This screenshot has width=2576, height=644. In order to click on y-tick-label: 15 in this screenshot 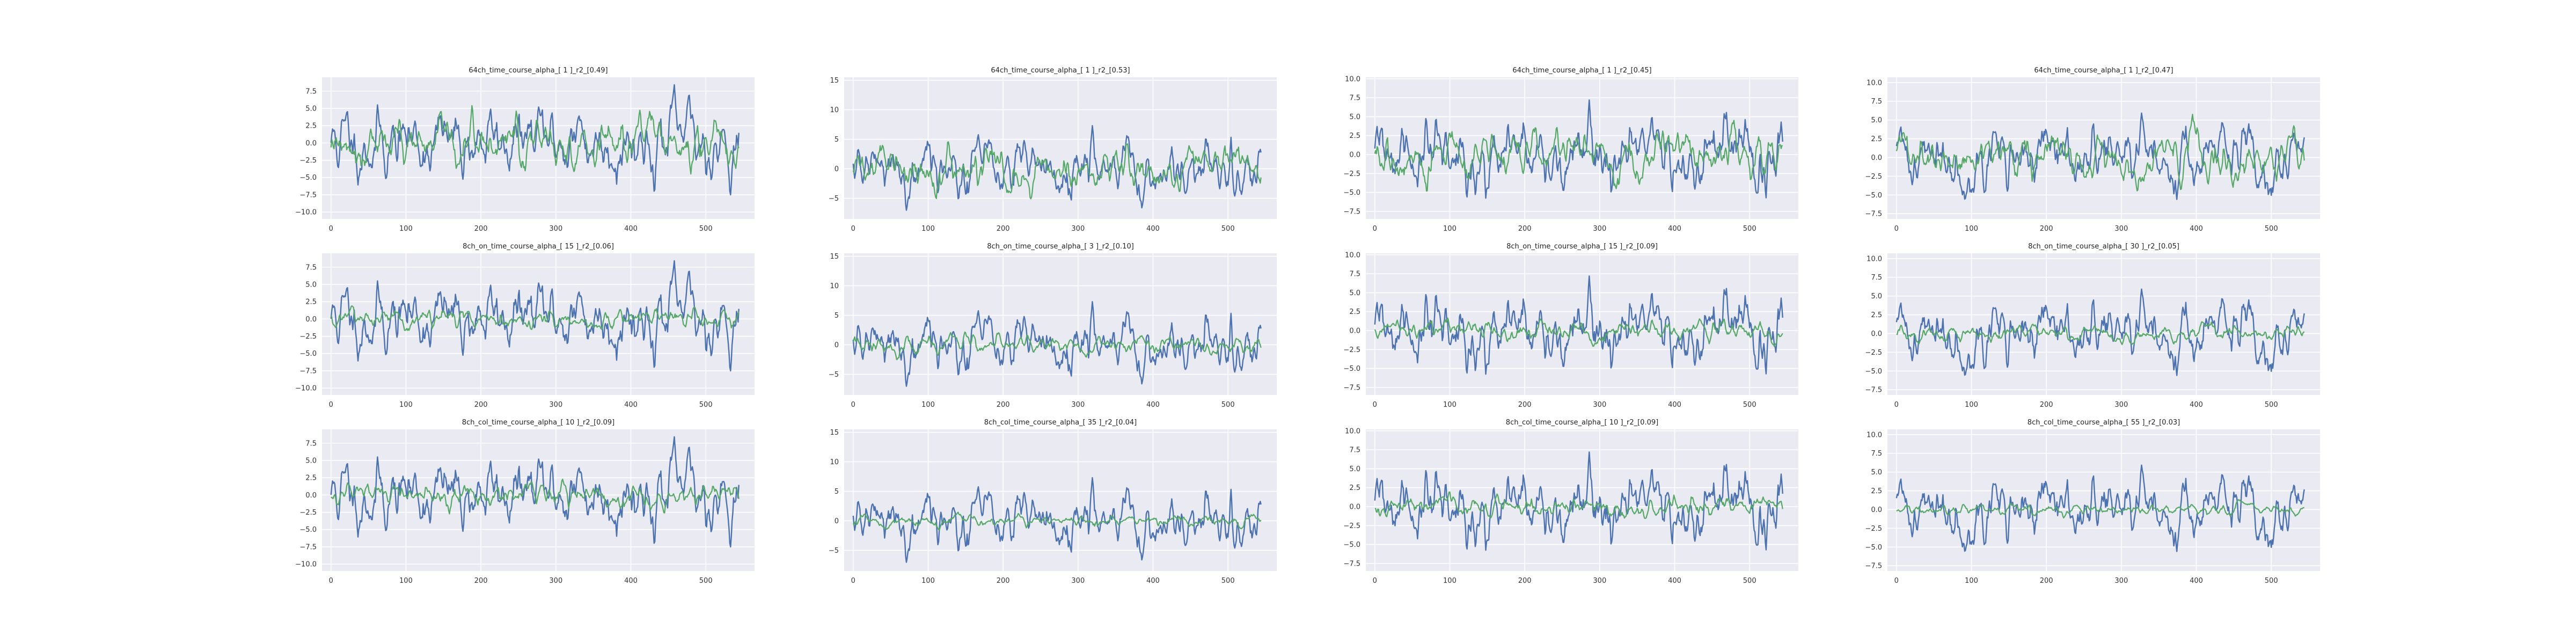, I will do `click(834, 81)`.